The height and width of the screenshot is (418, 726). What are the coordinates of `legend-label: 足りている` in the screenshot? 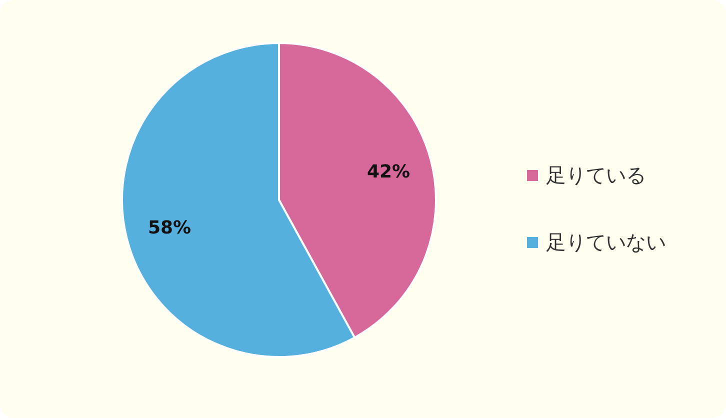 It's located at (596, 175).